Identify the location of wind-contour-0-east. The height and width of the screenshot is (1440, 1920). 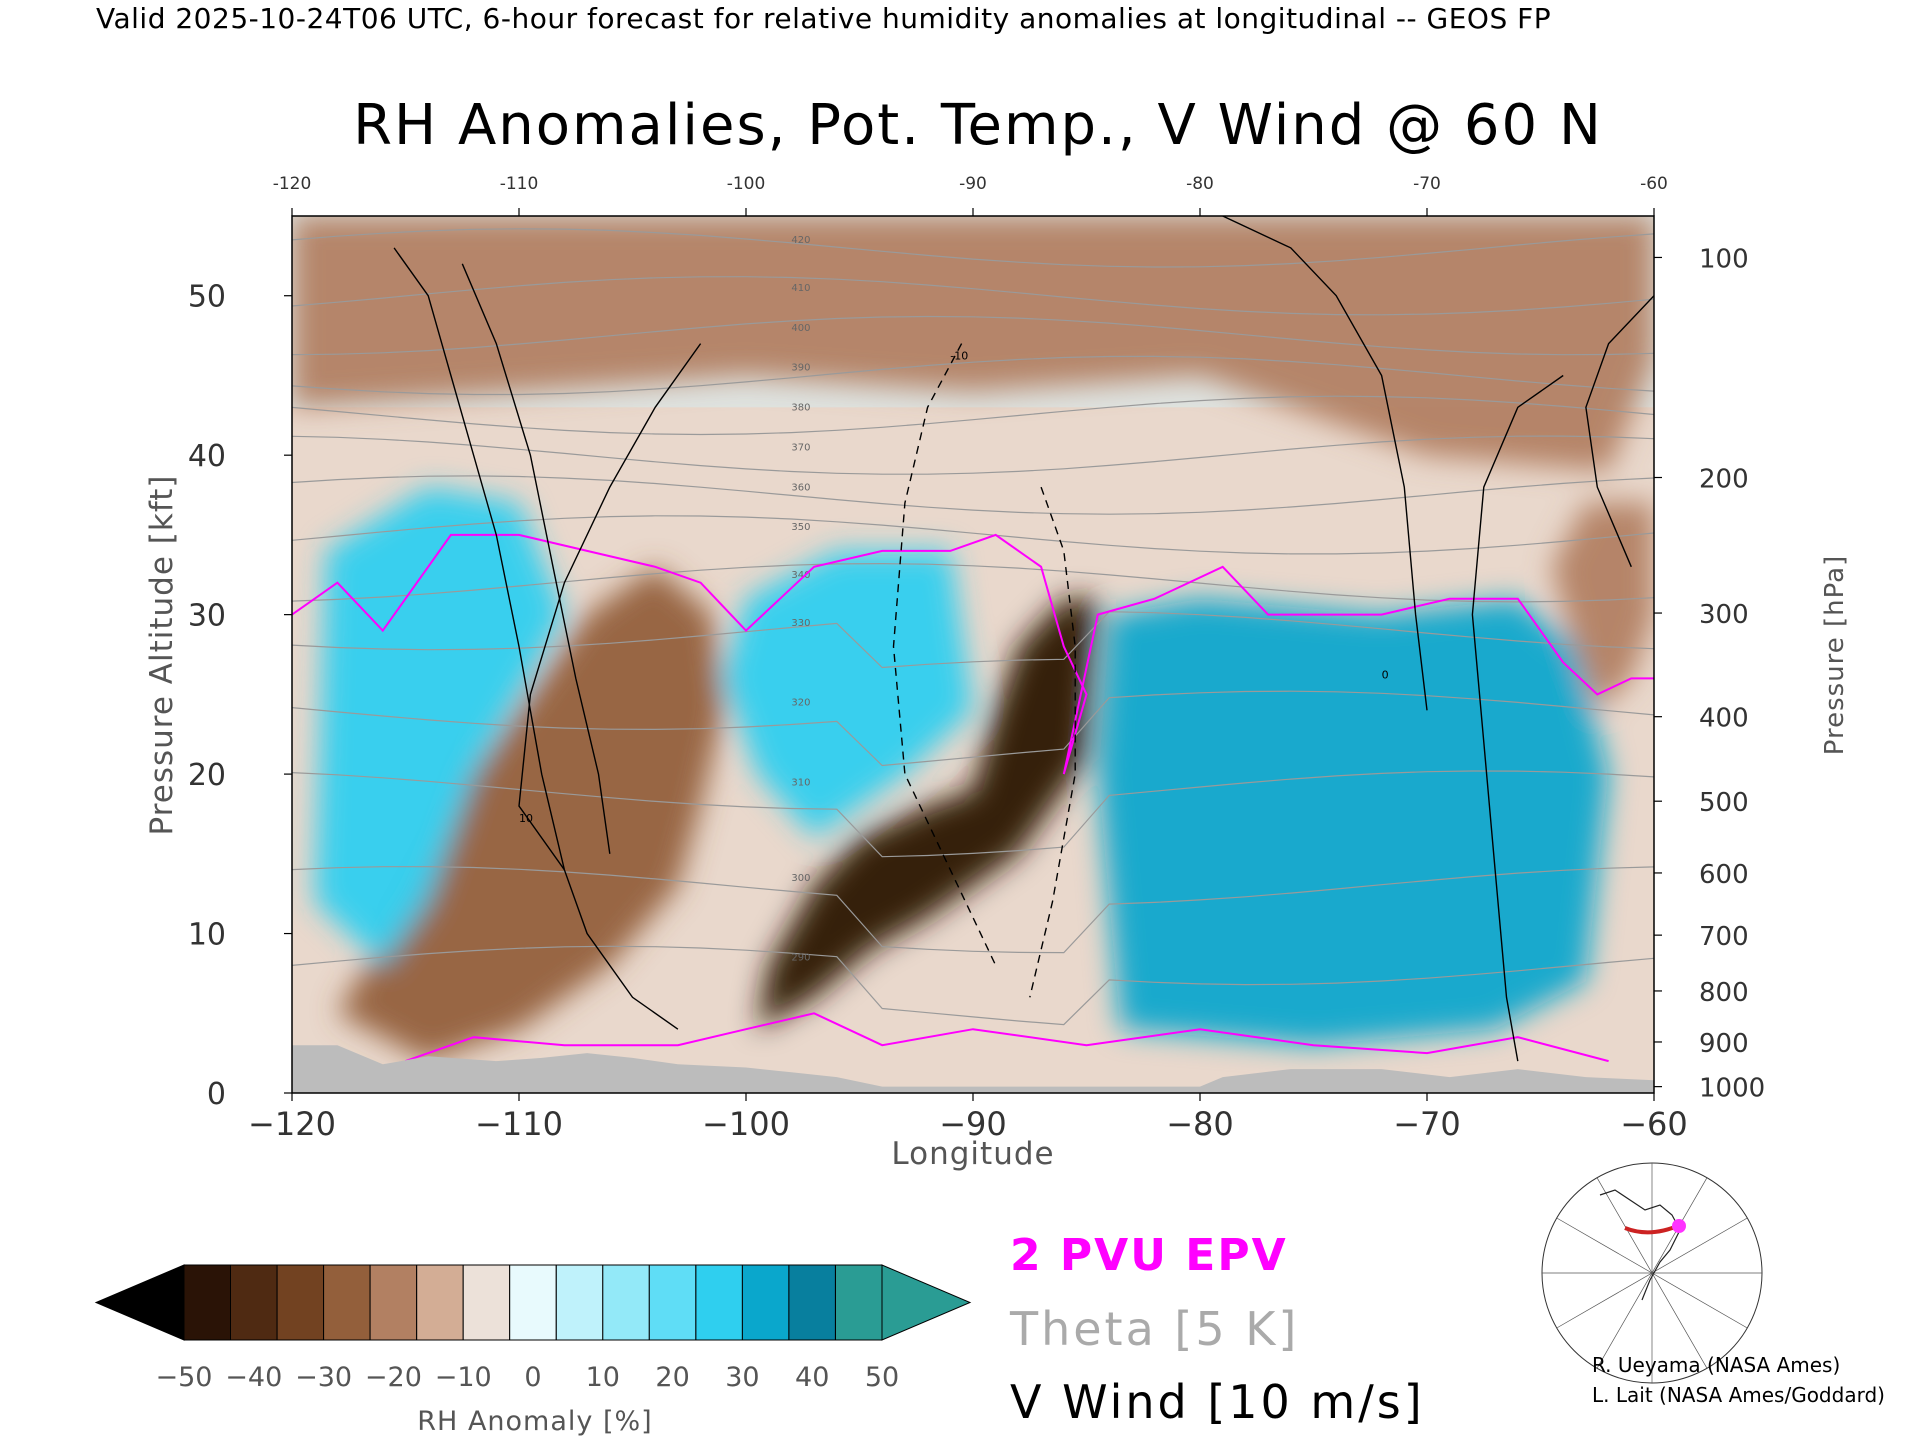
(1325, 463).